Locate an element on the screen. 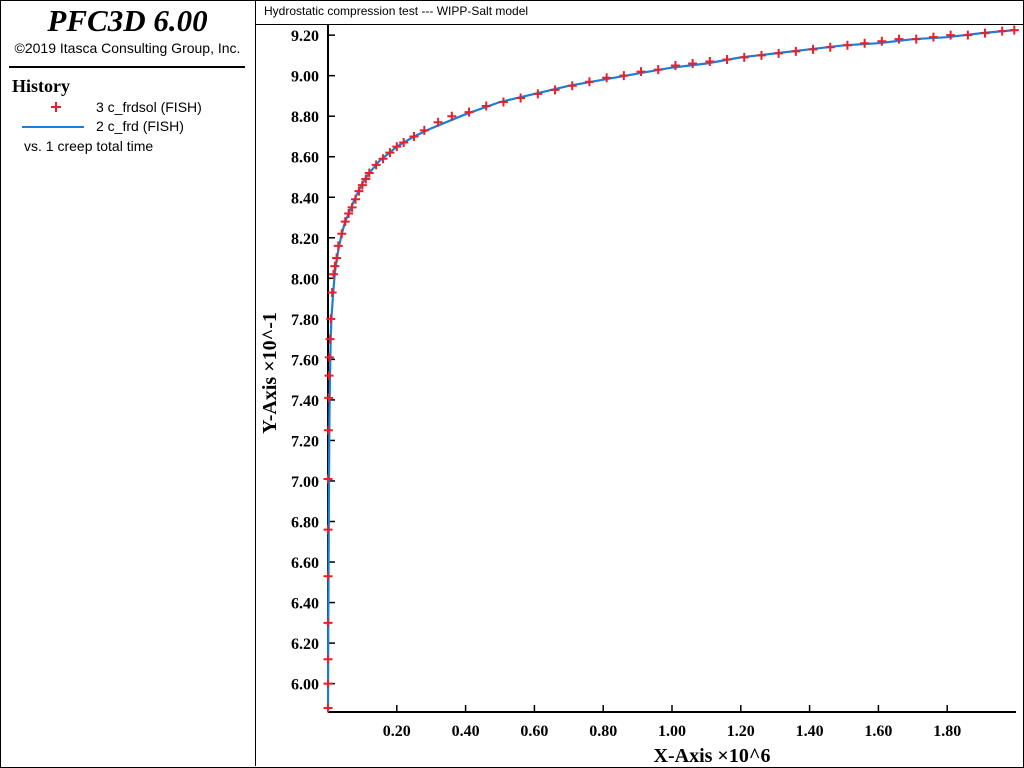 Image resolution: width=1024 pixels, height=768 pixels. legend-vs-label: vs. 1 creep total time is located at coordinates (89, 146).